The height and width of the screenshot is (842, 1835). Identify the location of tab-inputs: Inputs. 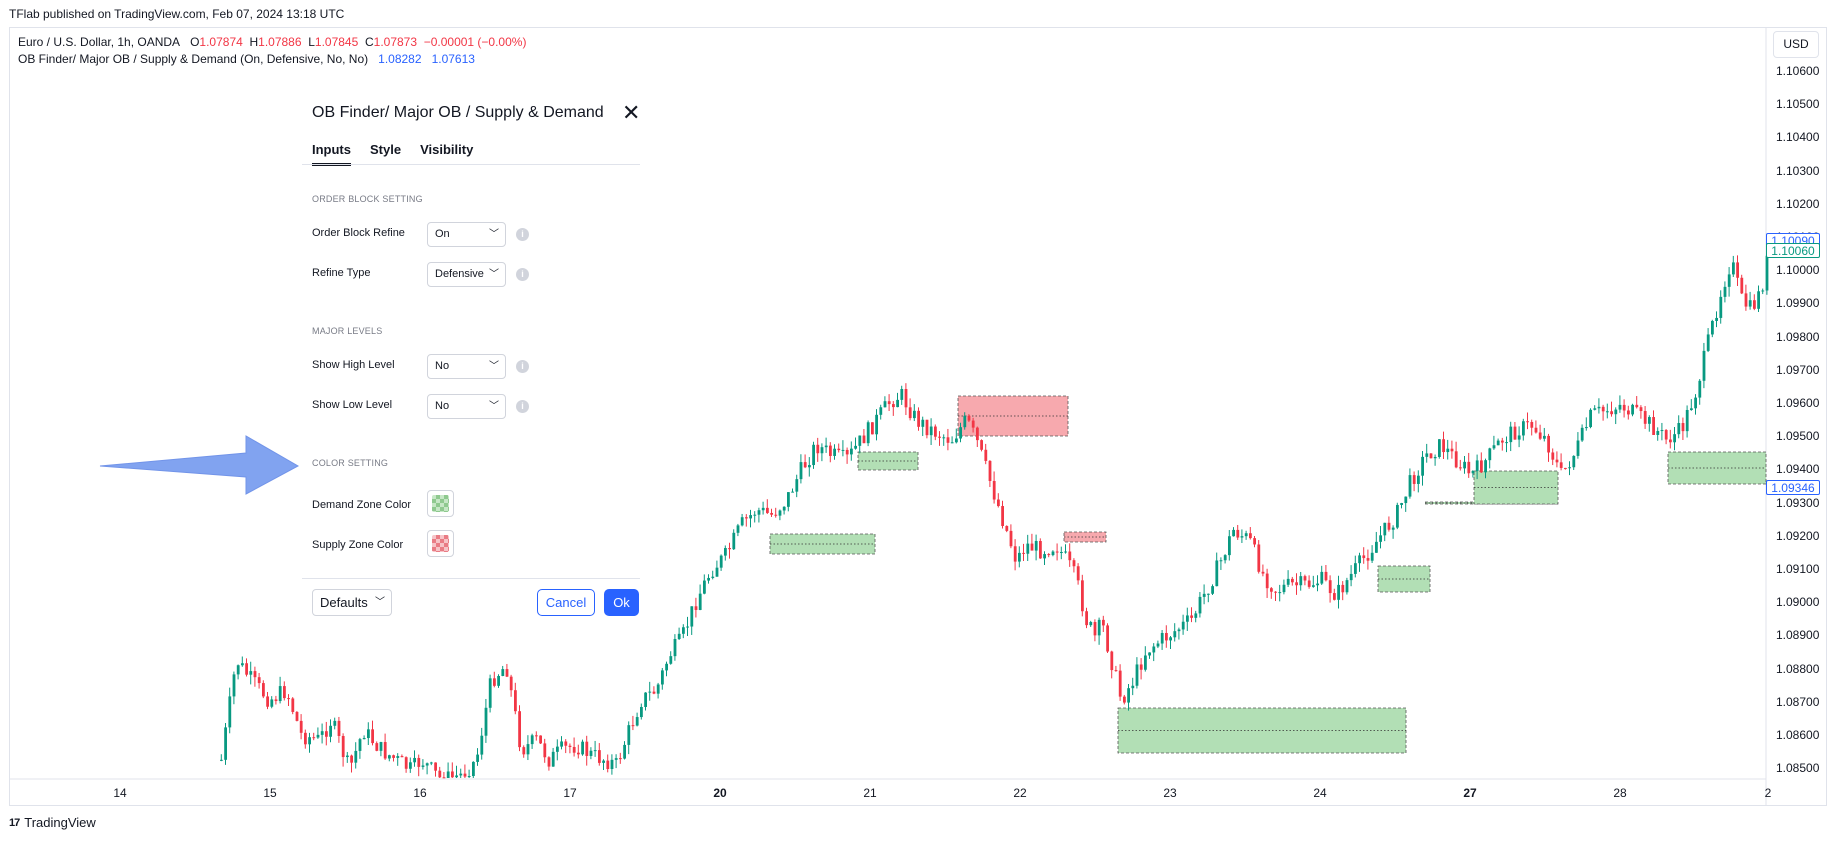
(331, 154).